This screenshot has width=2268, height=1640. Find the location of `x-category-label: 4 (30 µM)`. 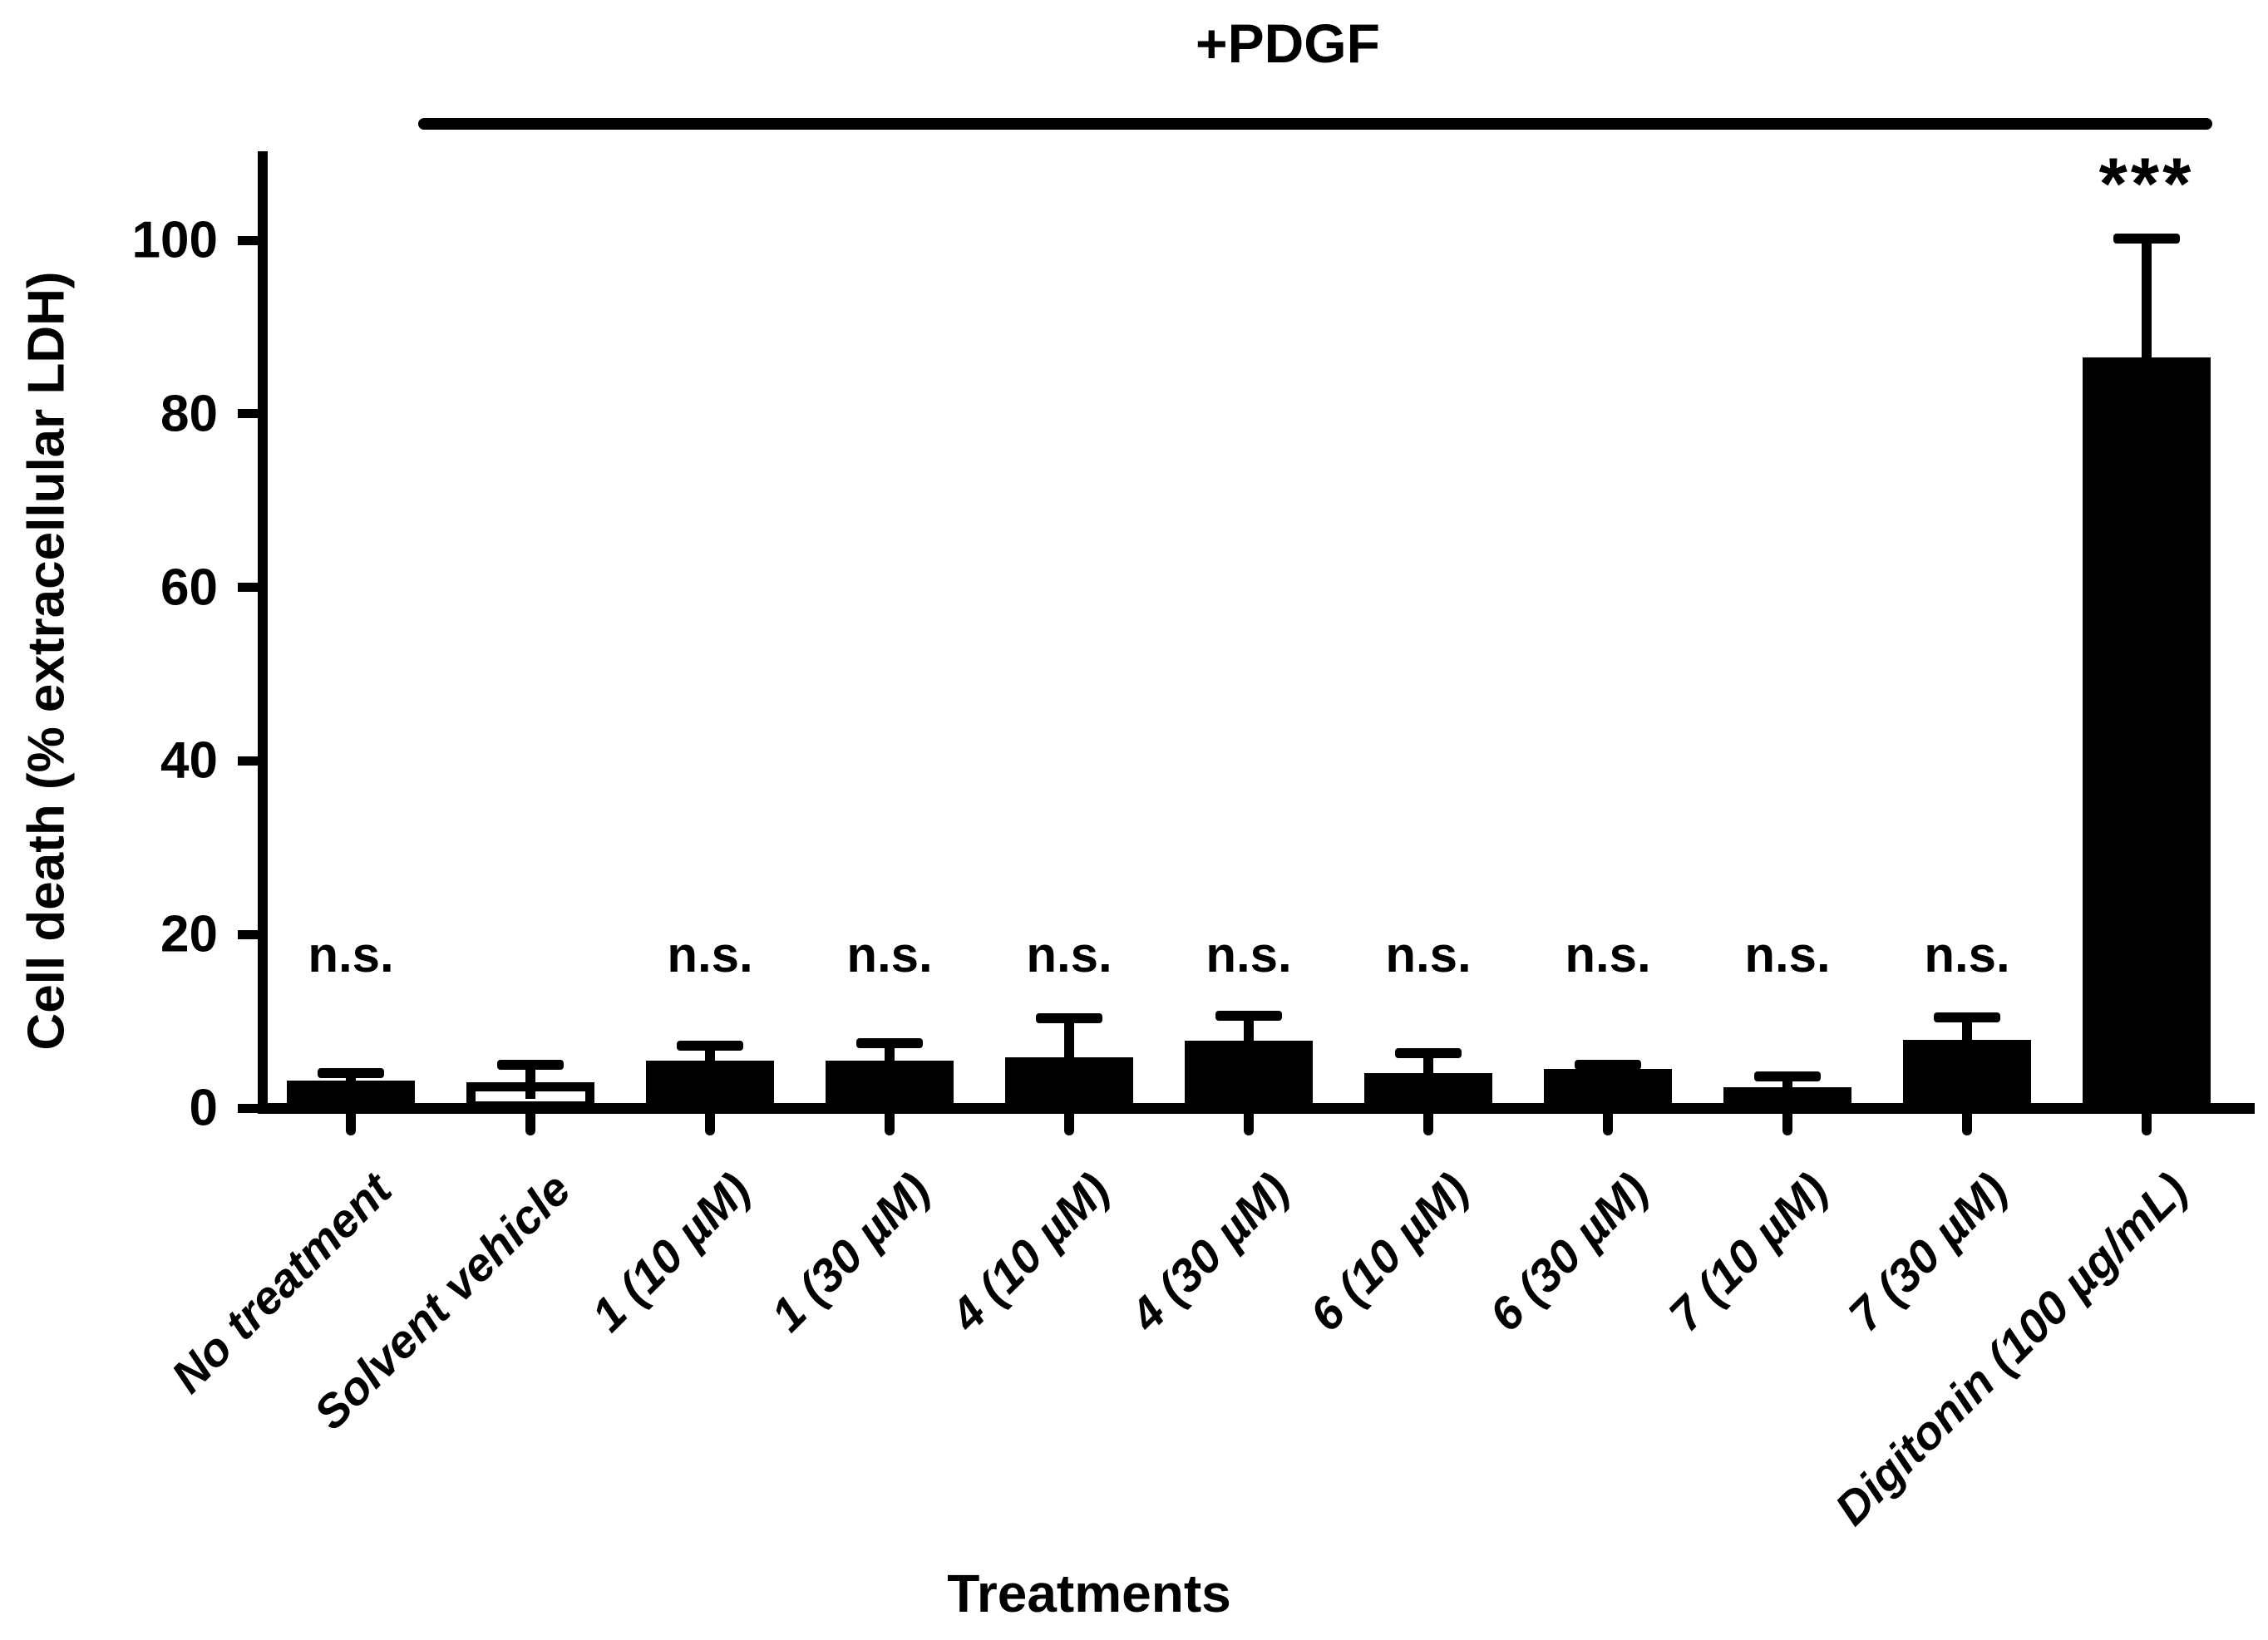

x-category-label: 4 (30 µM) is located at coordinates (1210, 1252).